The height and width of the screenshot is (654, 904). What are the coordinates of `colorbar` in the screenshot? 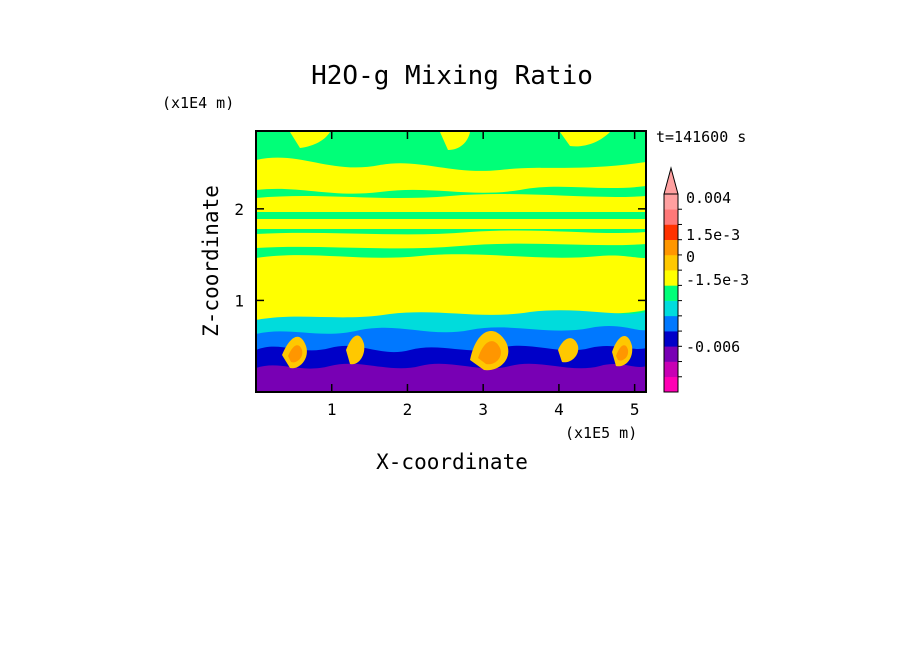 It's located at (672, 279).